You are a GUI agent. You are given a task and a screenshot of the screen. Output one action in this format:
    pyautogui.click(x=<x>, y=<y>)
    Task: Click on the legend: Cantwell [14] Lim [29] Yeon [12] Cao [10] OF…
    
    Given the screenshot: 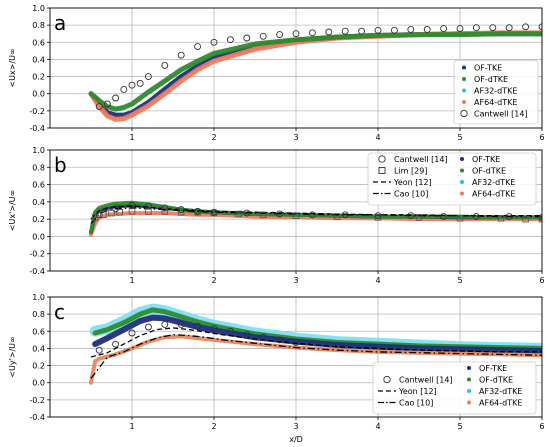 What is the action you would take?
    pyautogui.click(x=452, y=179)
    